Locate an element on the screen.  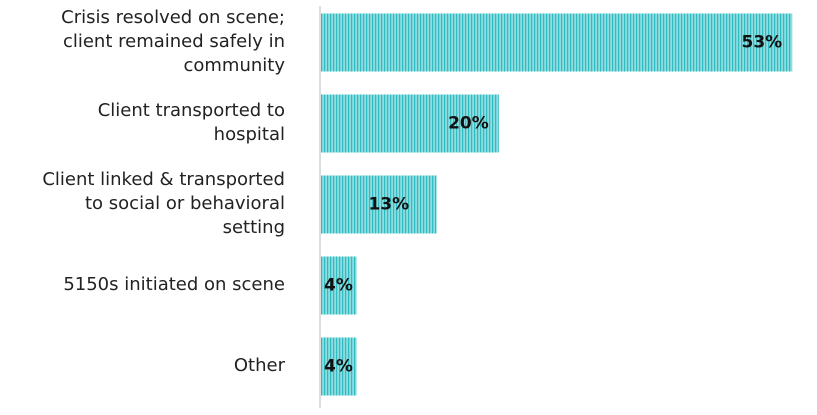
category-label-1: Client transported to hospital is located at coordinates (191, 122).